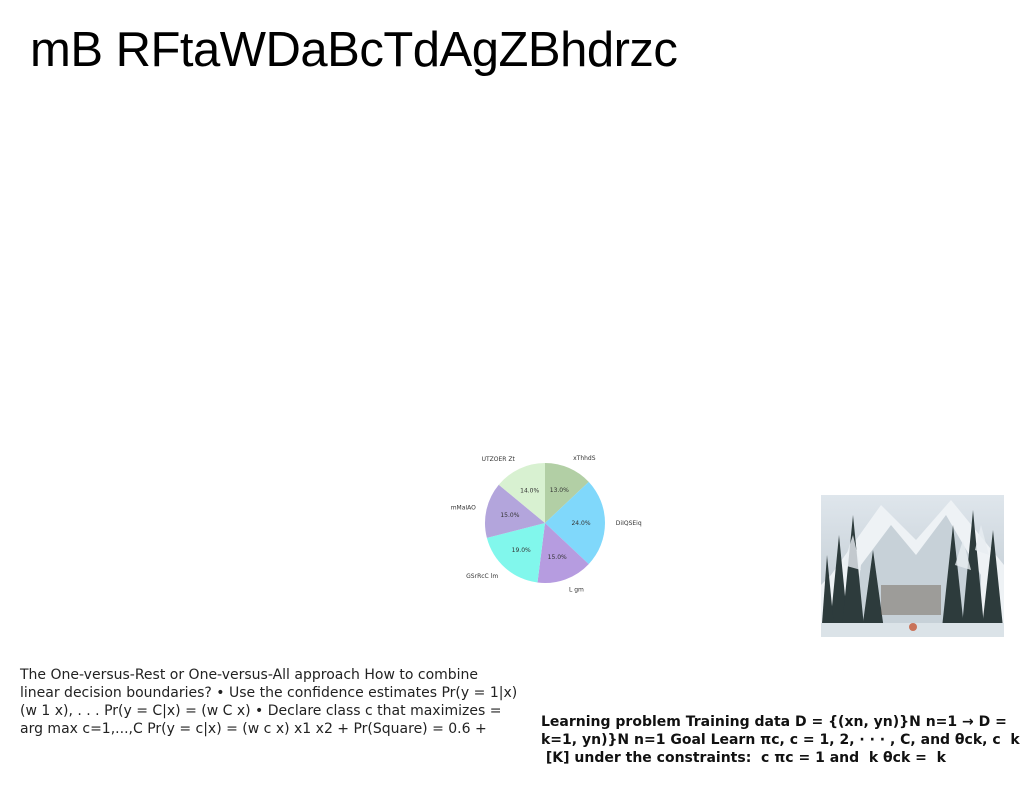 This screenshot has height=788, width=1024. Describe the element at coordinates (580, 523) in the screenshot. I see `pie-slice-percent-label: 24.0%` at that location.